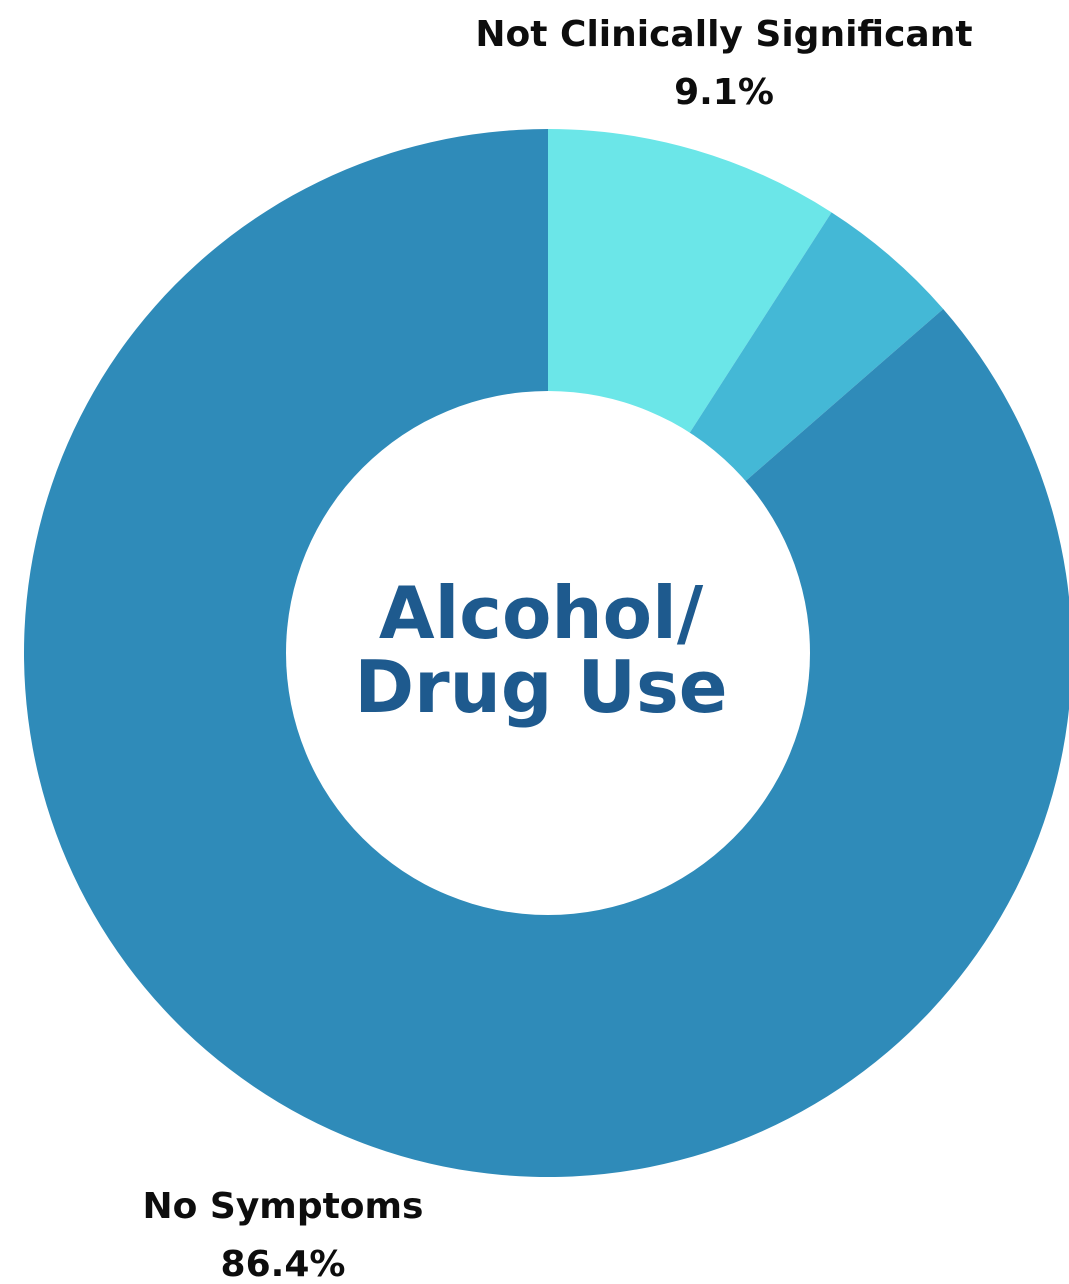  I want to click on slice-label-no-symptoms-name: No Symptoms, so click(283, 1206).